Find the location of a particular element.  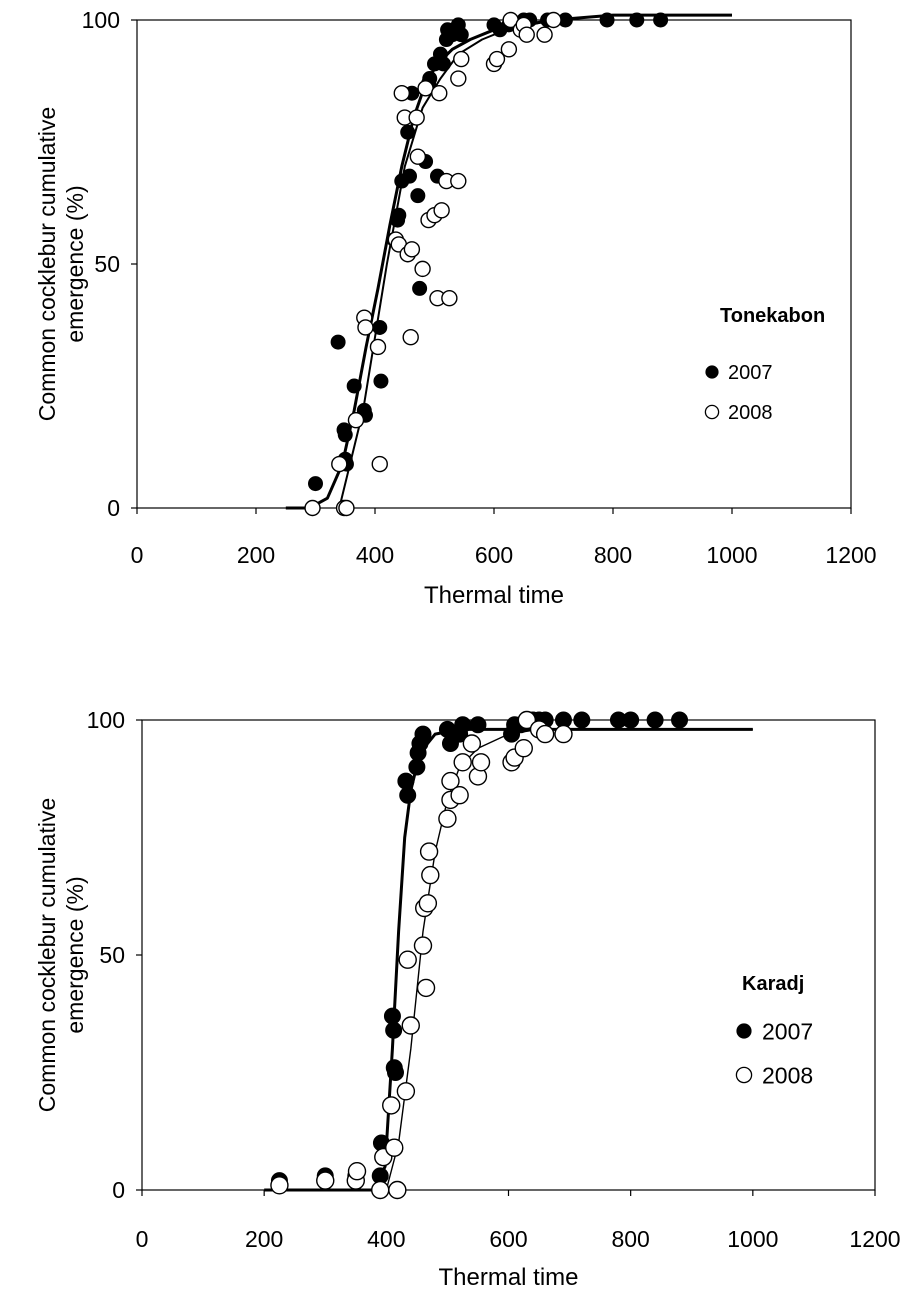

legend-title: Tonekabon is located at coordinates (772, 316).